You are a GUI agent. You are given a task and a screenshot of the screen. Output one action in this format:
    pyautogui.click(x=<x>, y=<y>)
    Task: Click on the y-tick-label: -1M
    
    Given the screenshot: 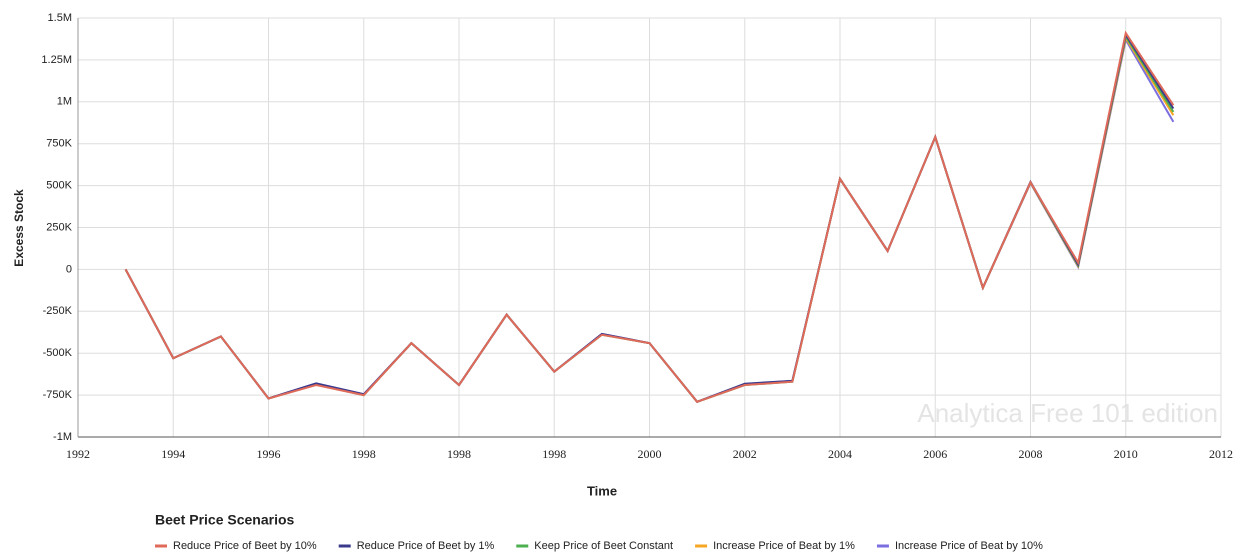 What is the action you would take?
    pyautogui.click(x=62, y=437)
    